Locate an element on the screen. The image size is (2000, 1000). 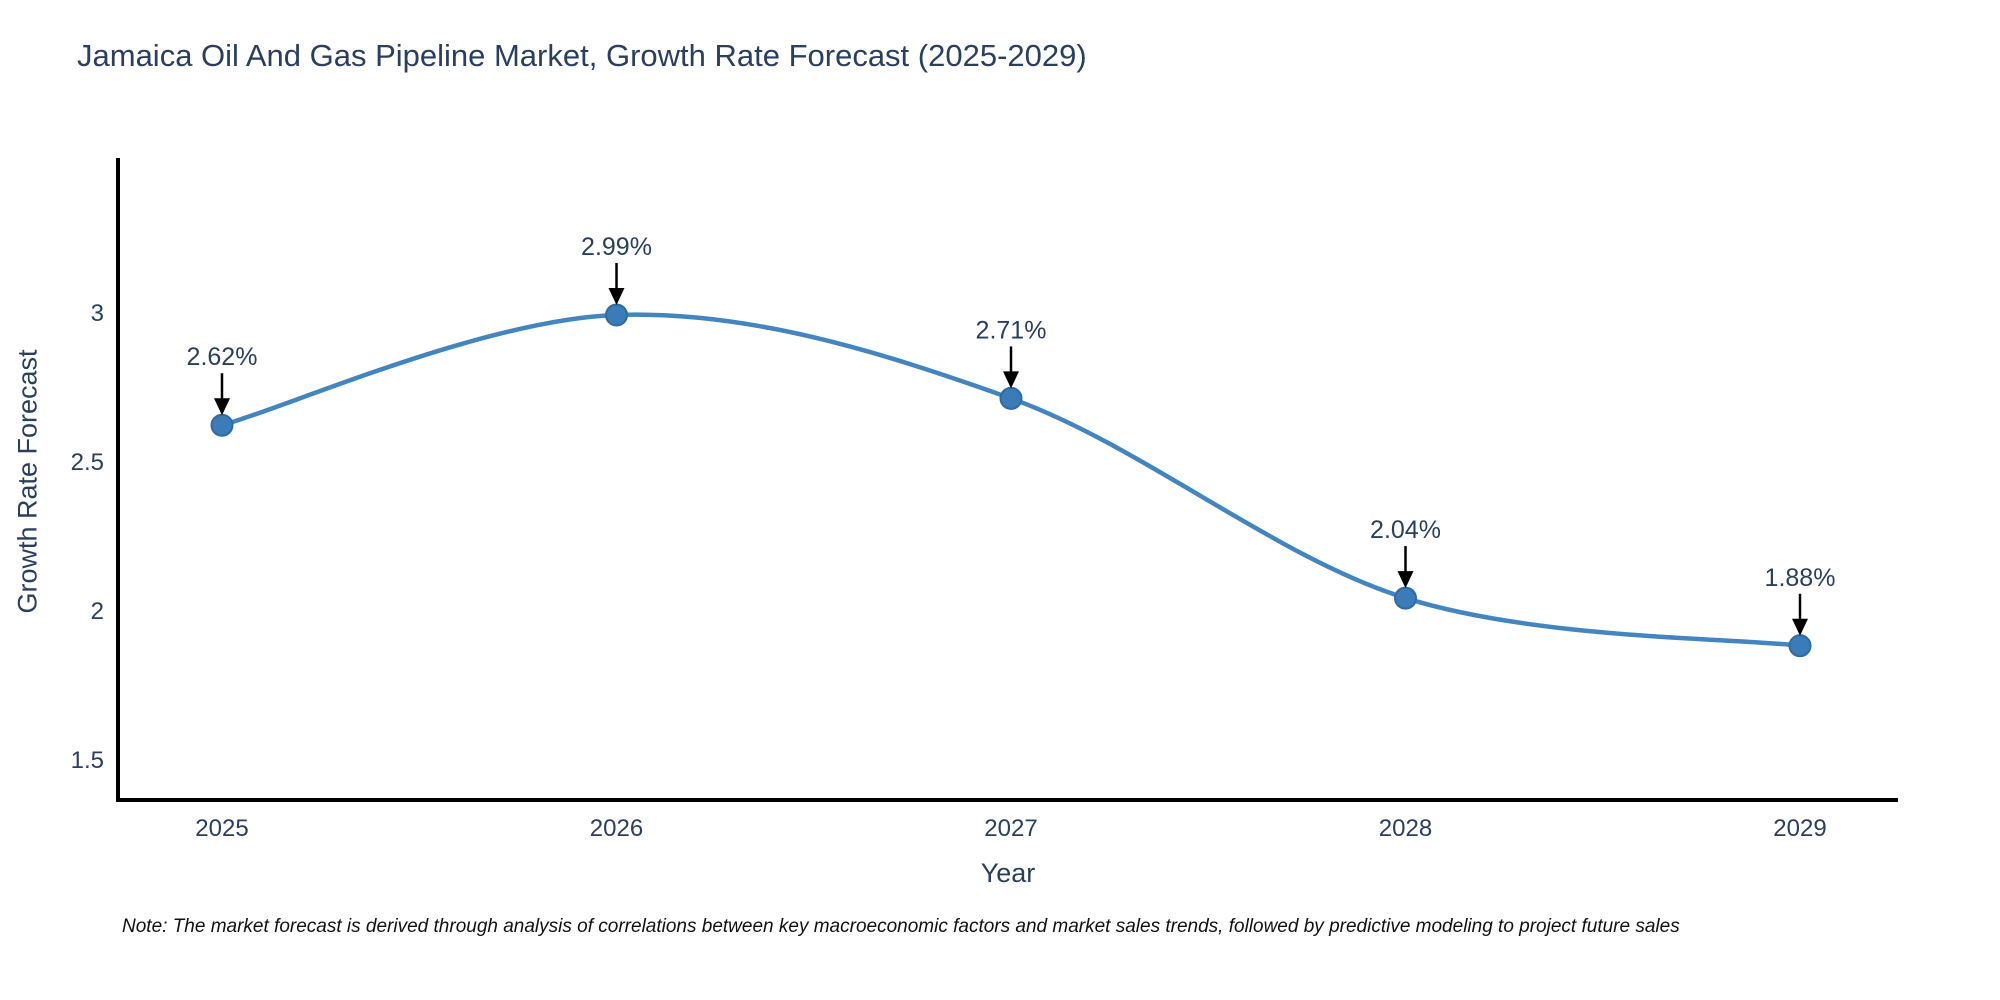
x-tick-label: 2028 is located at coordinates (1405, 828).